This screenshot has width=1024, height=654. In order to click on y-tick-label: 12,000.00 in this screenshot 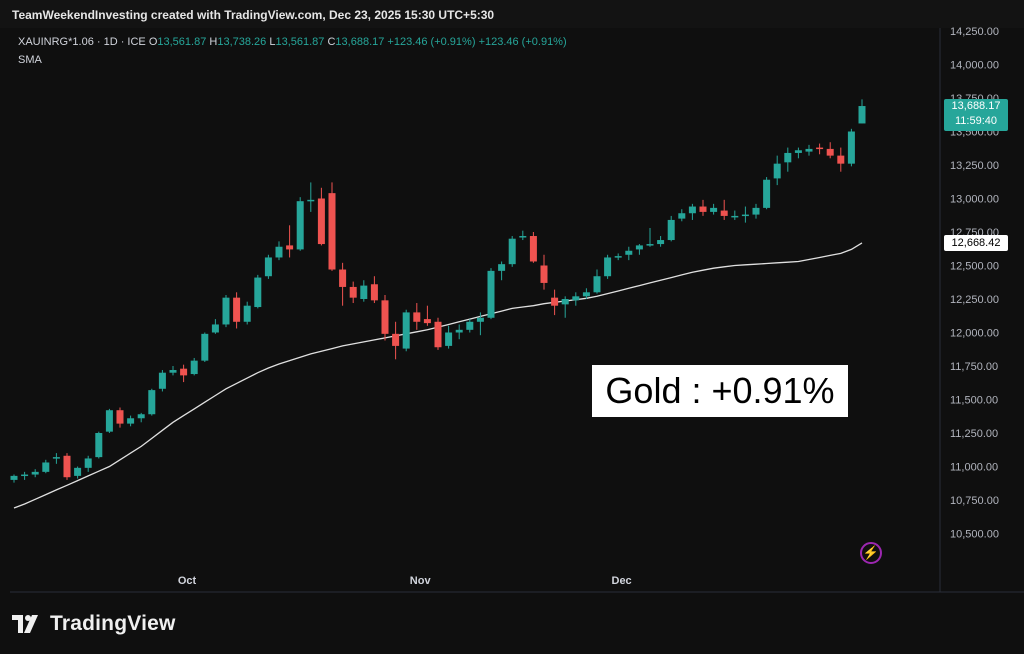, I will do `click(974, 334)`.